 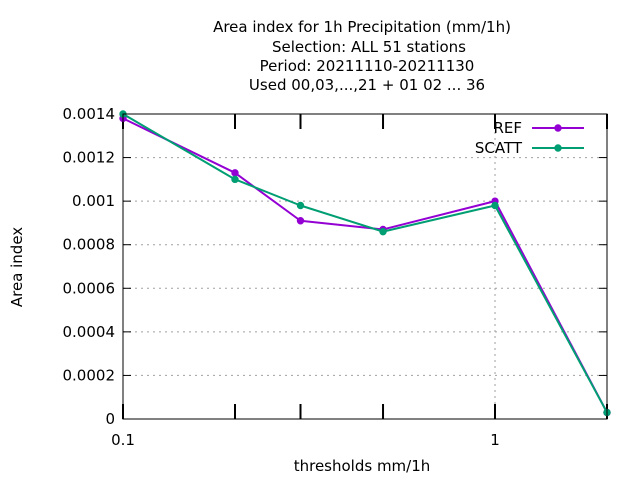 I want to click on legend-label-ref: REF, so click(x=507, y=128).